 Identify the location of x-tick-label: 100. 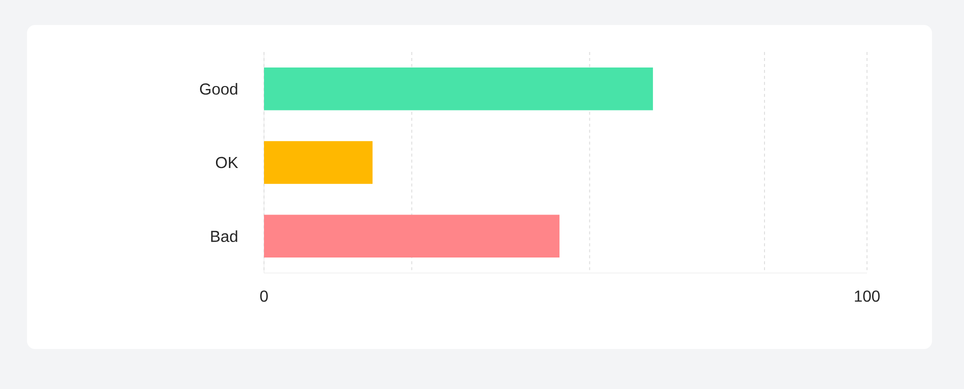
(867, 296).